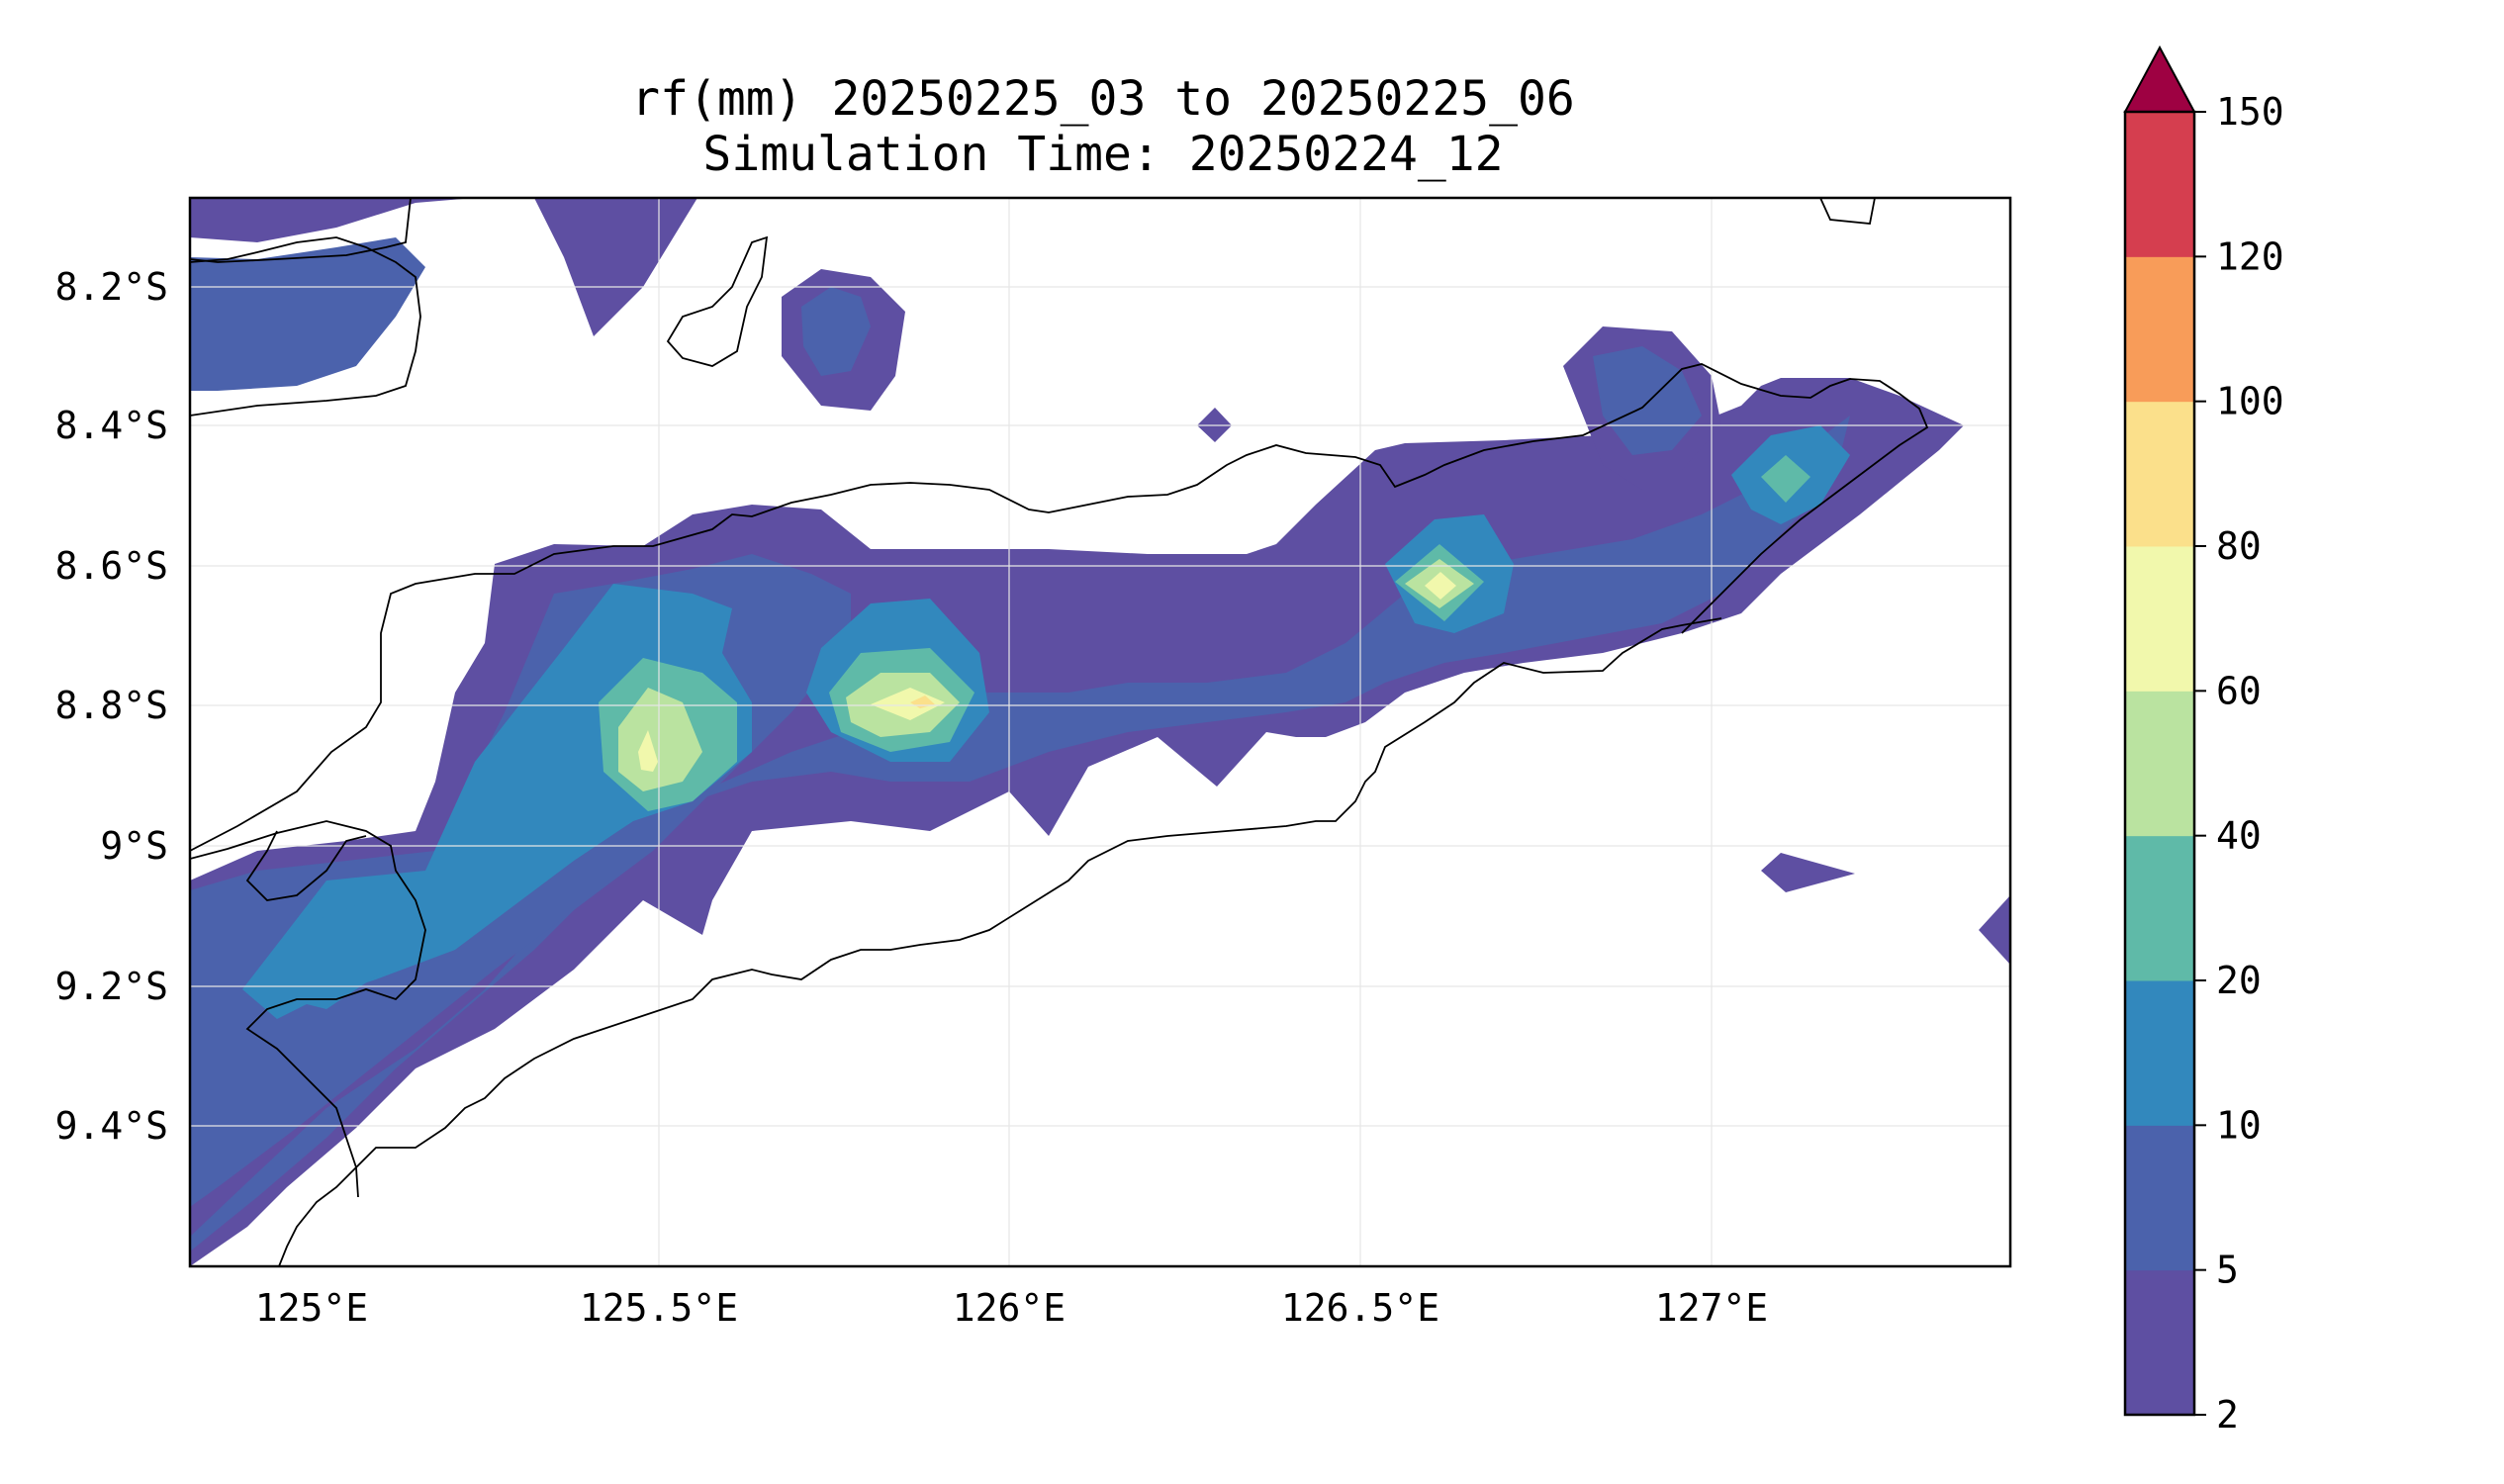  What do you see at coordinates (111, 986) in the screenshot?
I see `y-tick-label: 9.2°S` at bounding box center [111, 986].